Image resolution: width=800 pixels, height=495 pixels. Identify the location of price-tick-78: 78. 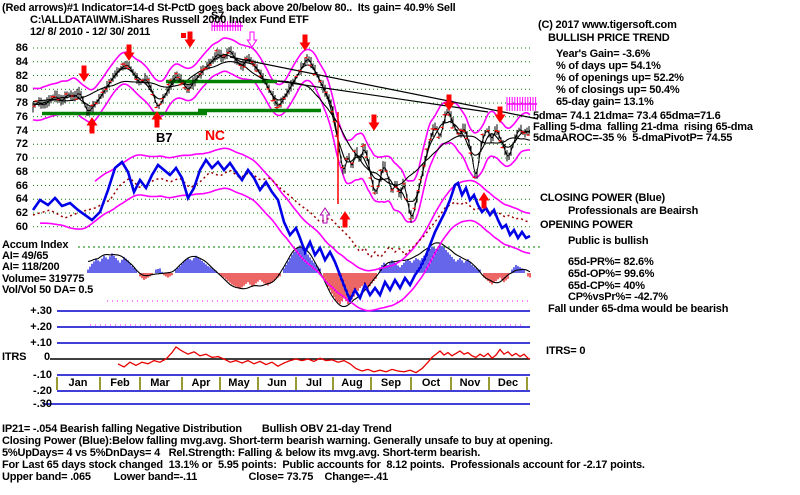
(21, 103).